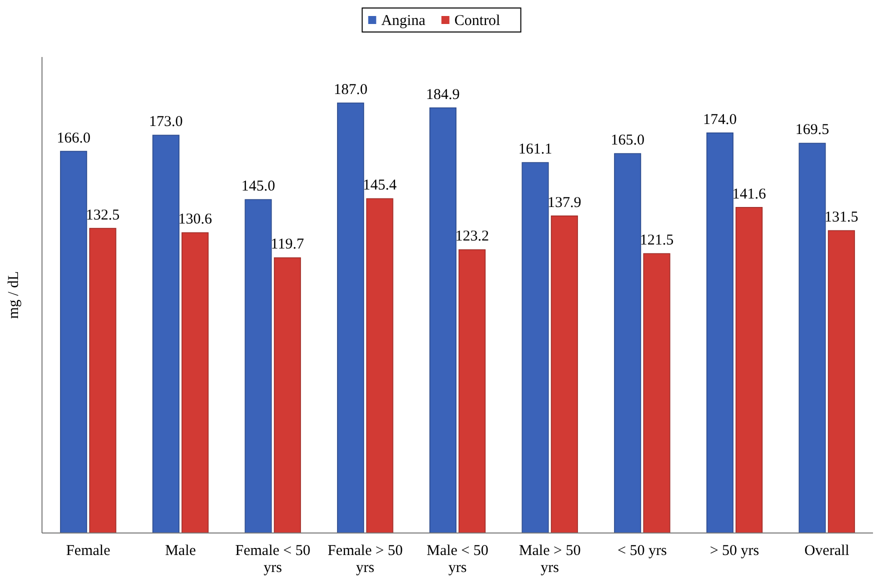 The height and width of the screenshot is (584, 883). Describe the element at coordinates (720, 120) in the screenshot. I see `data-label: 174.0` at that location.